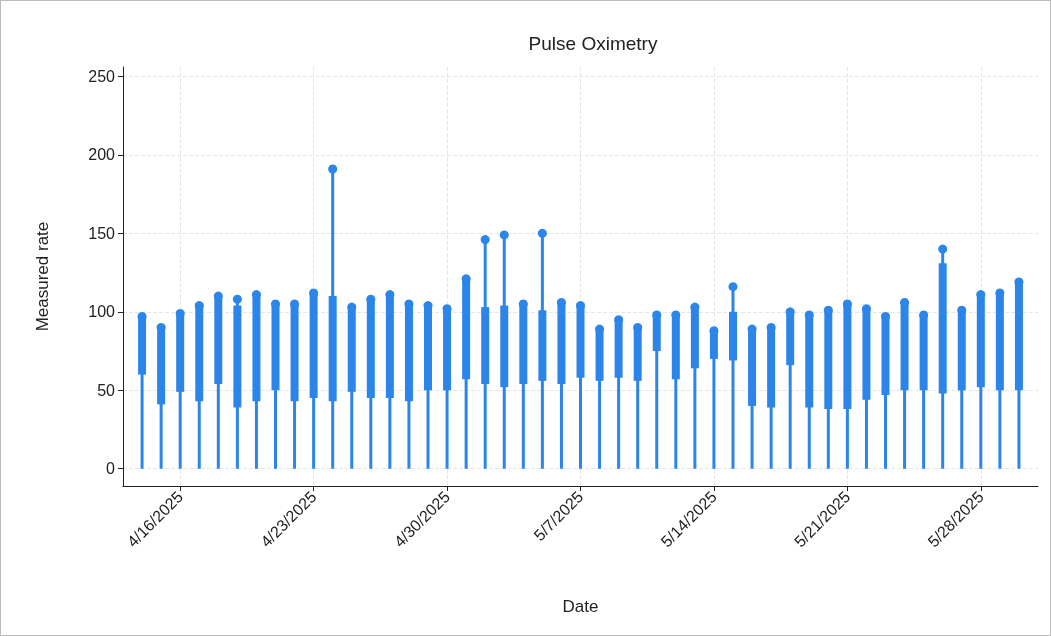  Describe the element at coordinates (106, 390) in the screenshot. I see `y-tick-label: 50` at that location.